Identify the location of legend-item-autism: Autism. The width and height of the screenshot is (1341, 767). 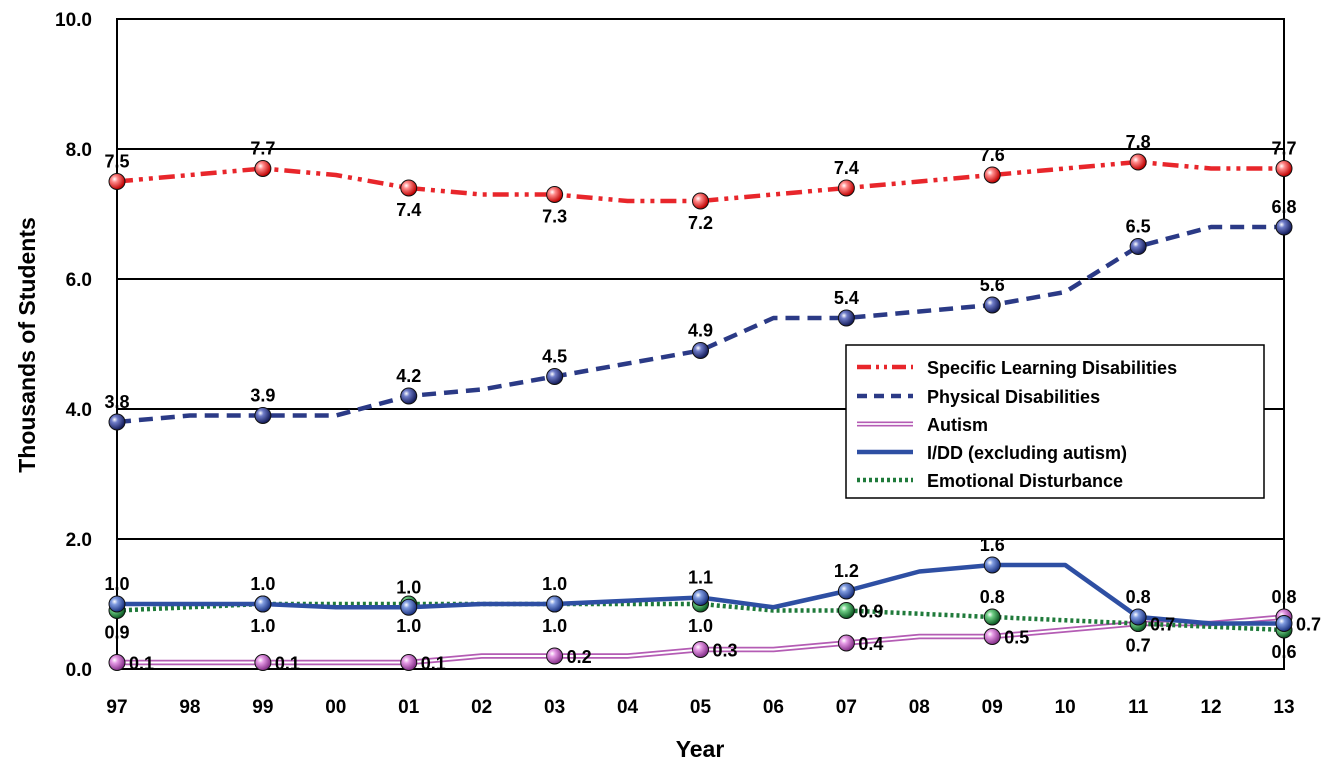
(922, 425).